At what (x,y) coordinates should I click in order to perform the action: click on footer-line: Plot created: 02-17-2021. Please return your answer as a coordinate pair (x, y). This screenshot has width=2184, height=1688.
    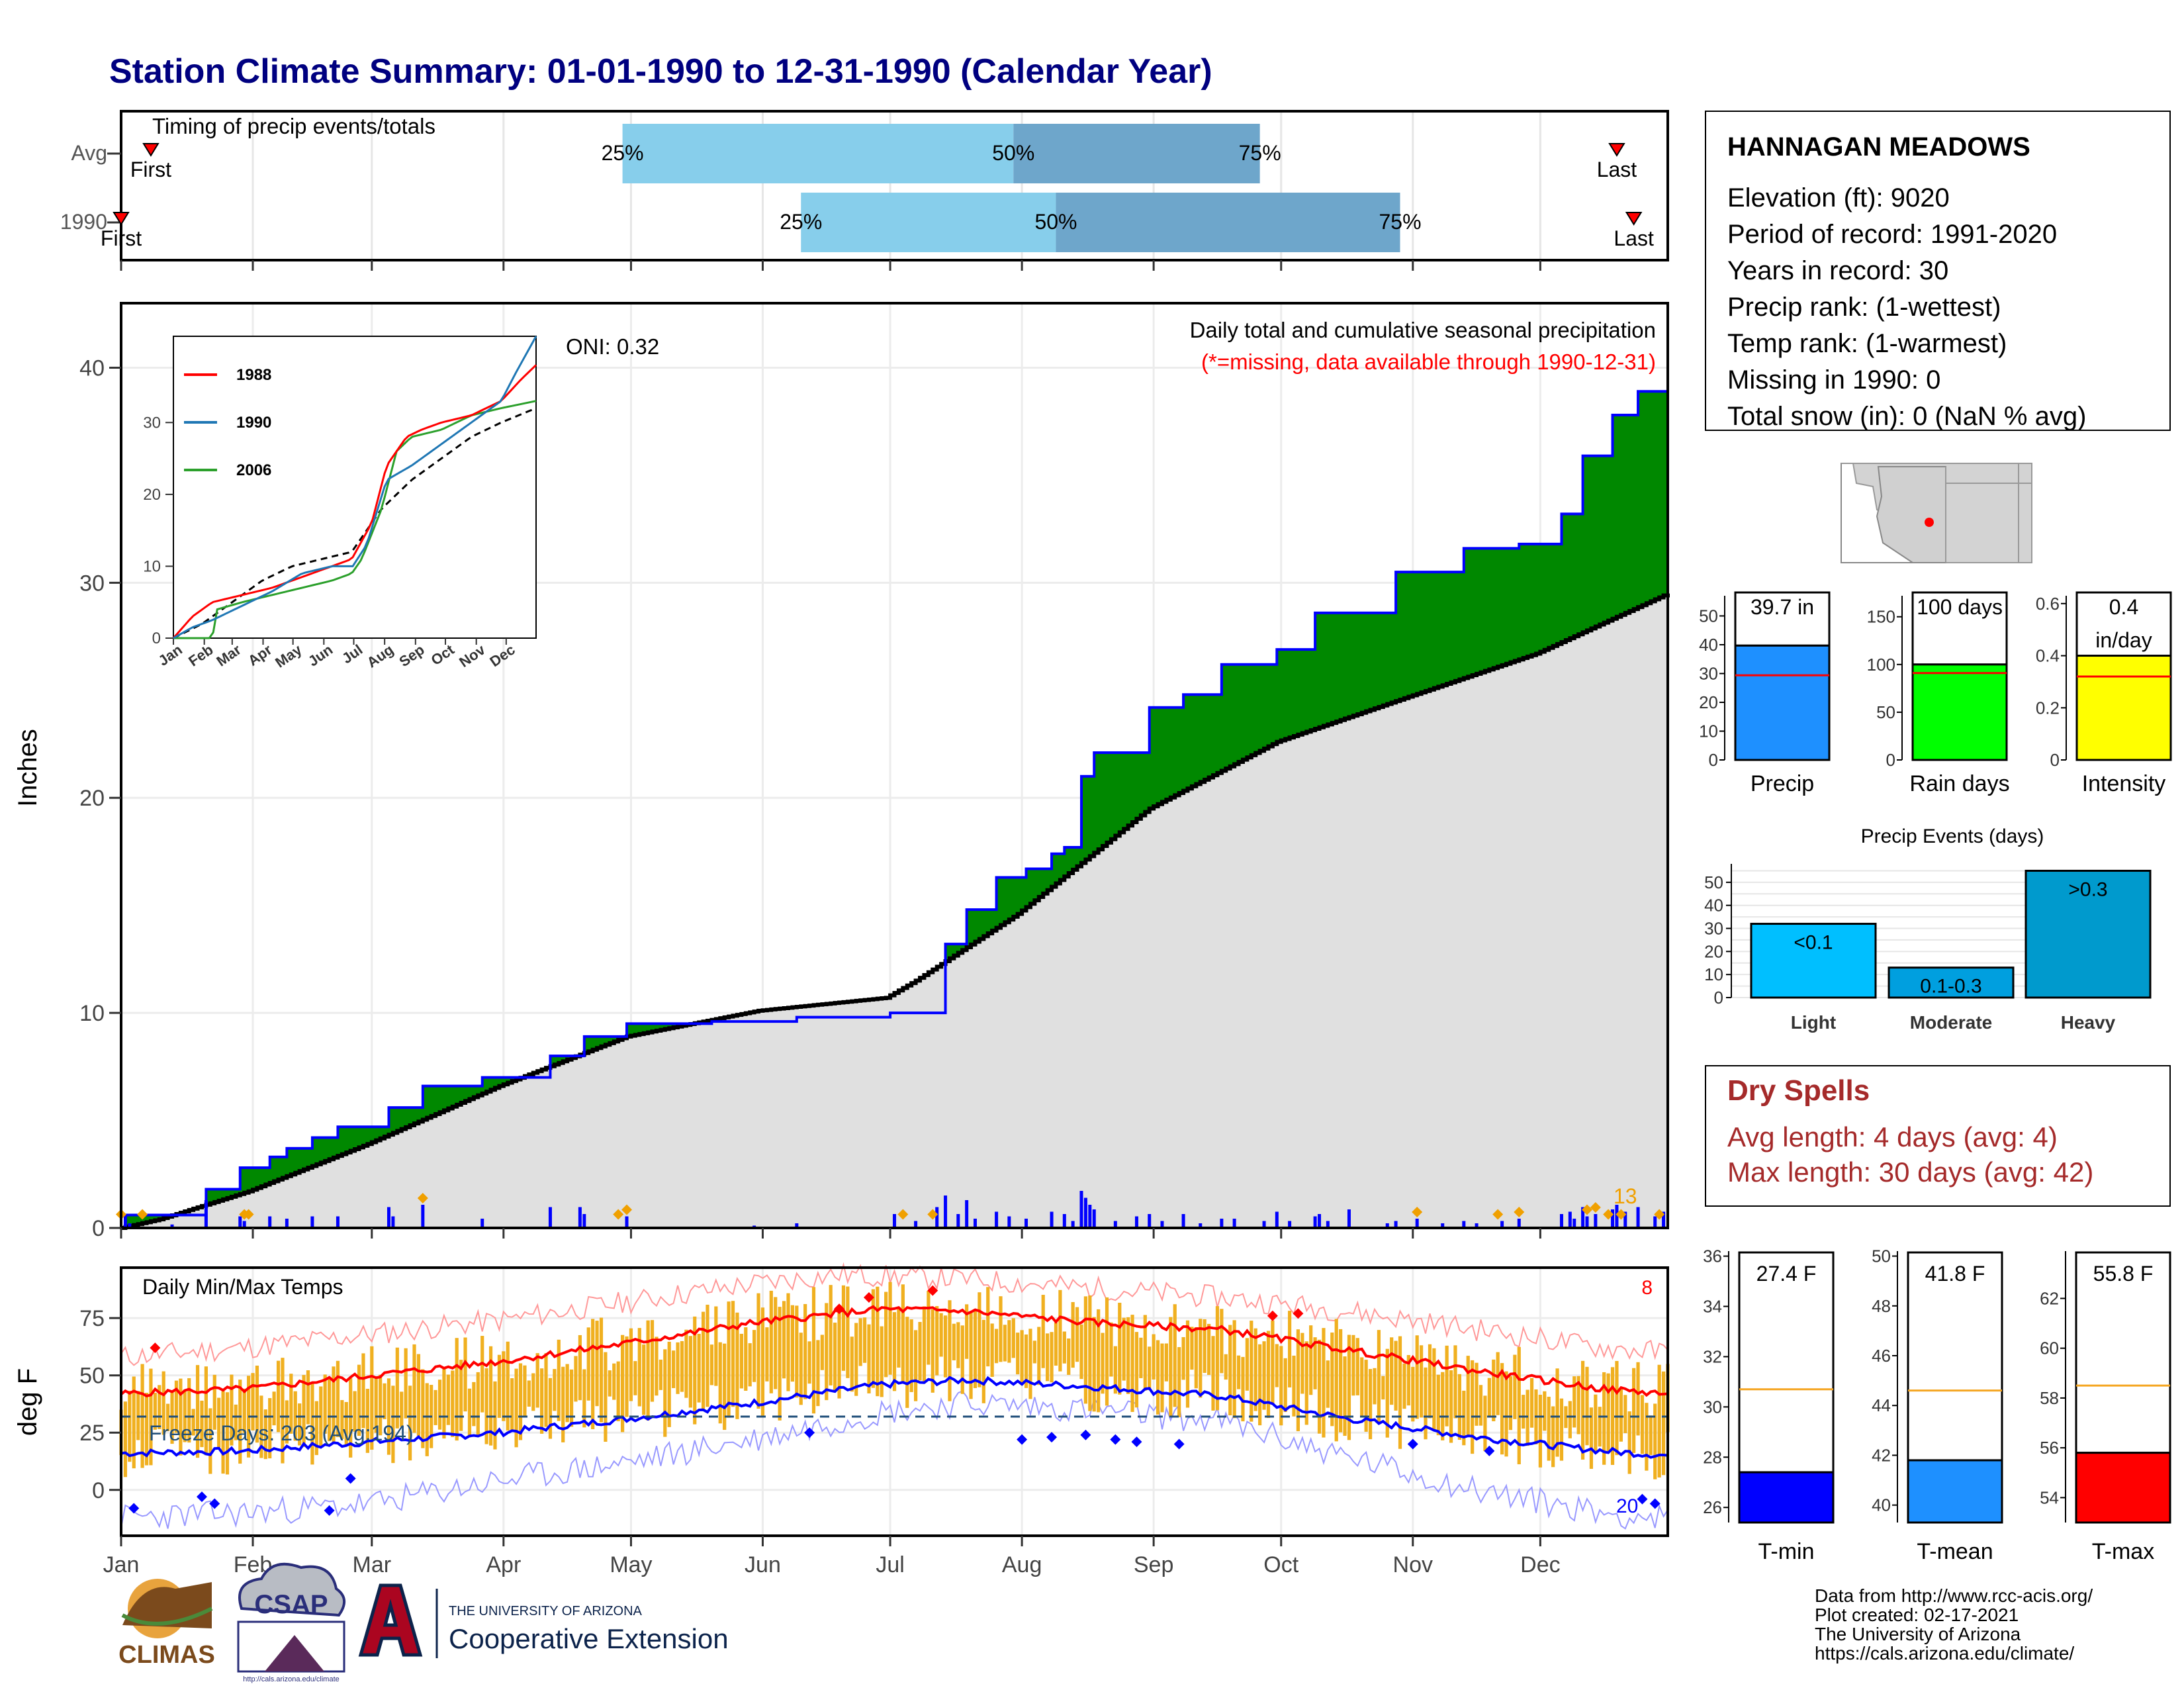
    Looking at the image, I should click on (1917, 1615).